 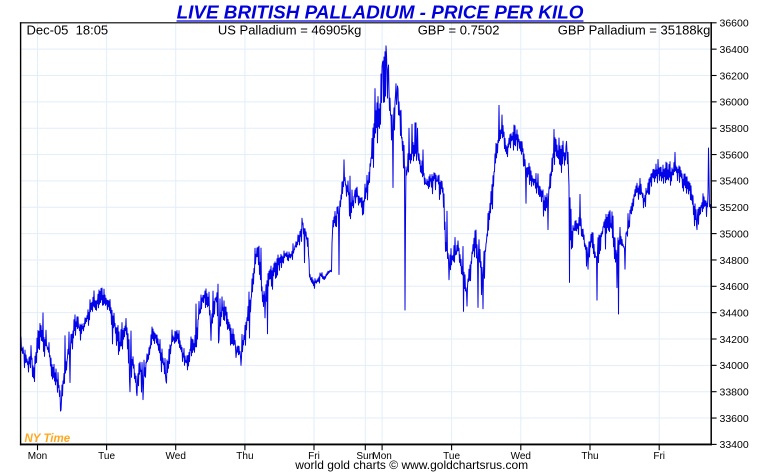 What do you see at coordinates (734, 313) in the screenshot?
I see `svg-text: 34400` at bounding box center [734, 313].